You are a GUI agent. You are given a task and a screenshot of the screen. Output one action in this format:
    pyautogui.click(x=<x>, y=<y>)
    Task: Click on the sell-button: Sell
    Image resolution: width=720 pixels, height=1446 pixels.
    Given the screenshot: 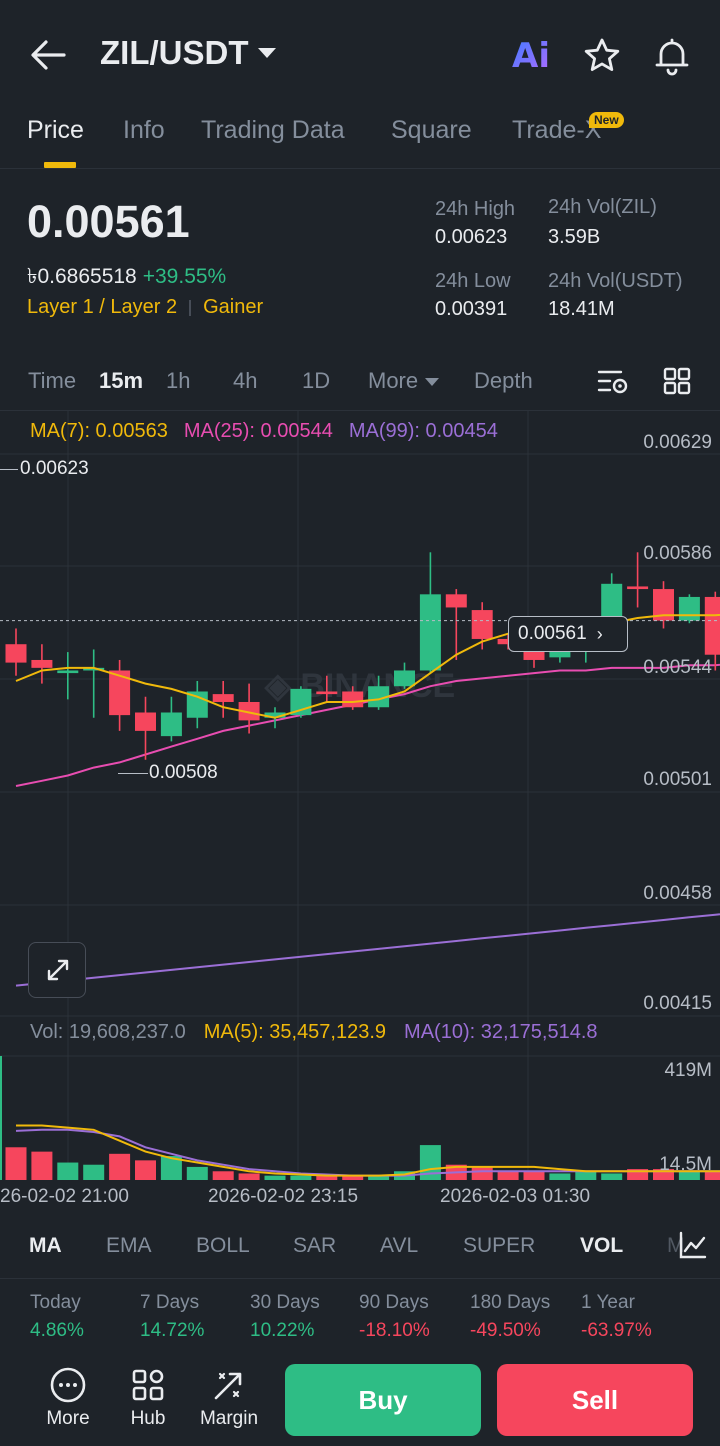 What is the action you would take?
    pyautogui.click(x=595, y=1400)
    